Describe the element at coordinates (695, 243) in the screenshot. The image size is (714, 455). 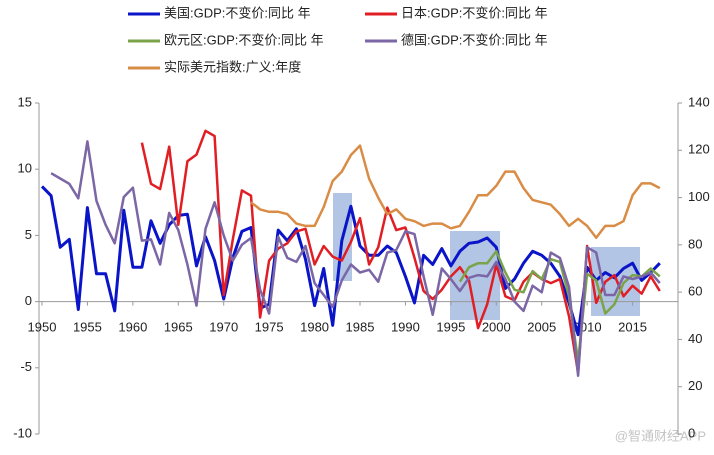
I see `y2-tick-label: 80` at that location.